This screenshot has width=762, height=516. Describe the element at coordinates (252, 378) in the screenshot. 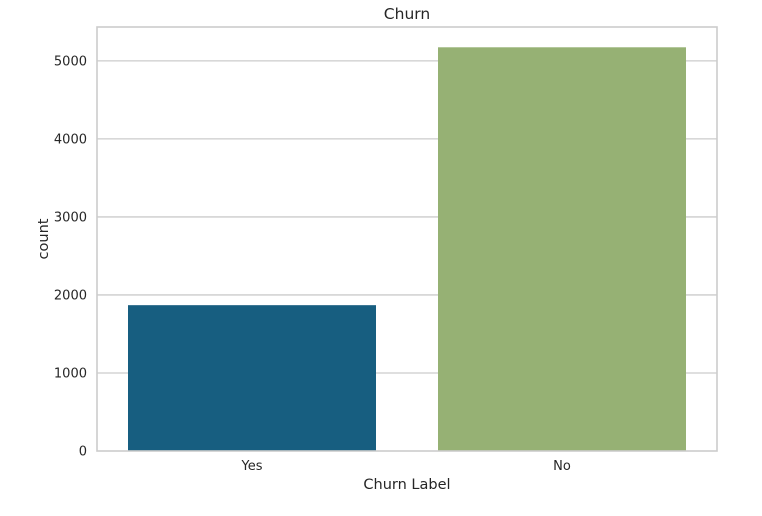

I see `bar-yes` at that location.